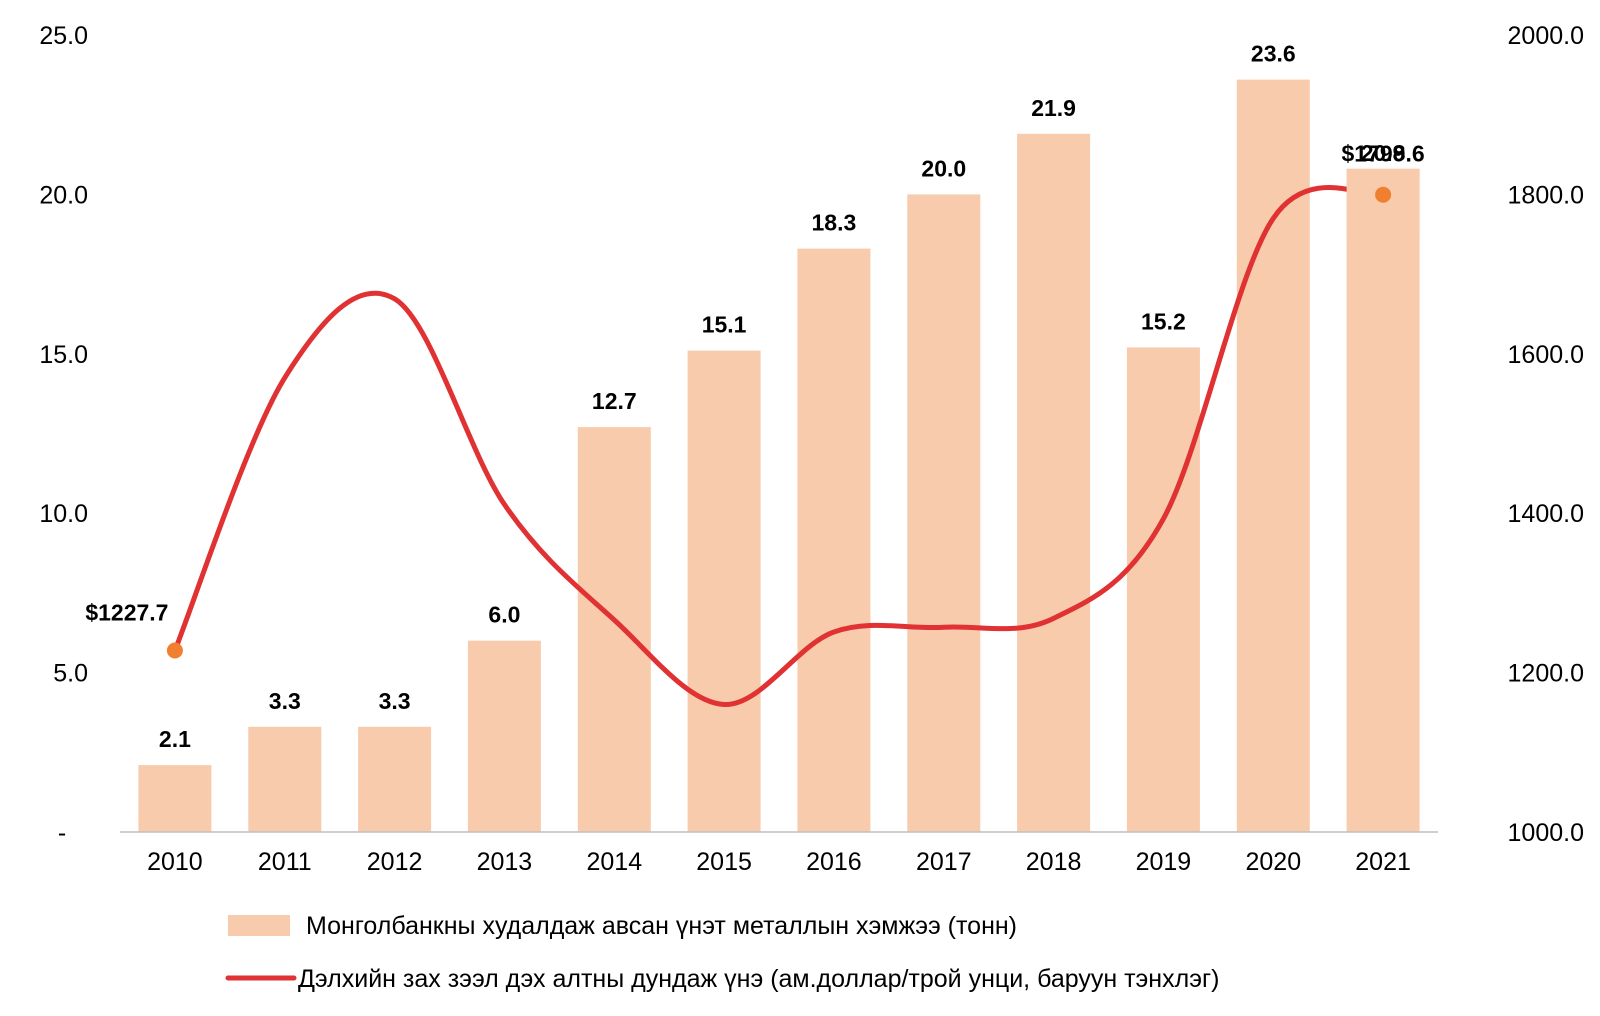 Image resolution: width=1600 pixels, height=1016 pixels. I want to click on x-tick-label-2012: 2012, so click(395, 862).